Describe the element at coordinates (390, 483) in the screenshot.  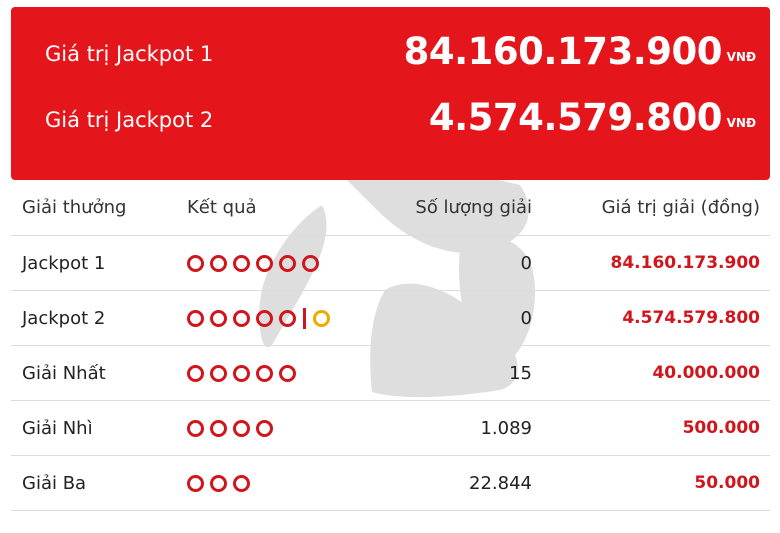
I see `table-row-giai-ba: Giải Ba 22.844 50.000` at that location.